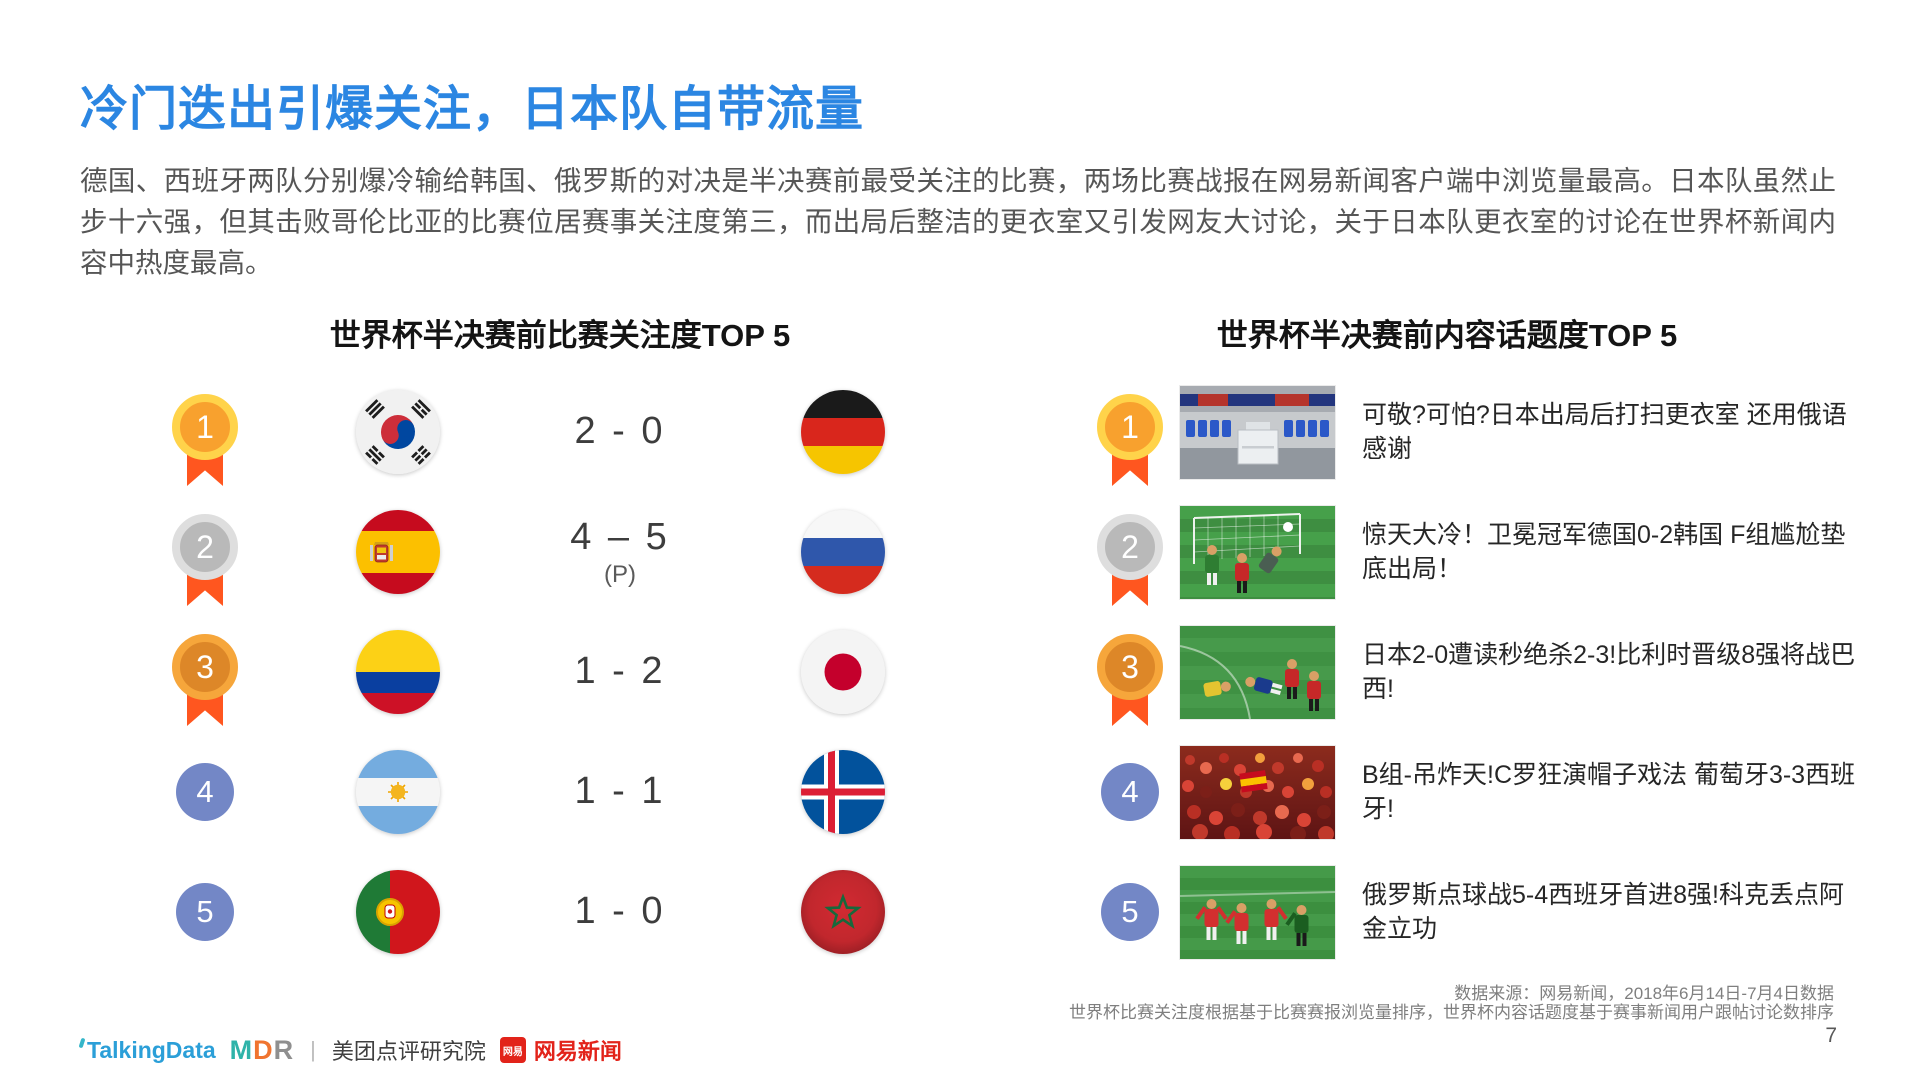  I want to click on thumbnail-locker-room, so click(1257, 432).